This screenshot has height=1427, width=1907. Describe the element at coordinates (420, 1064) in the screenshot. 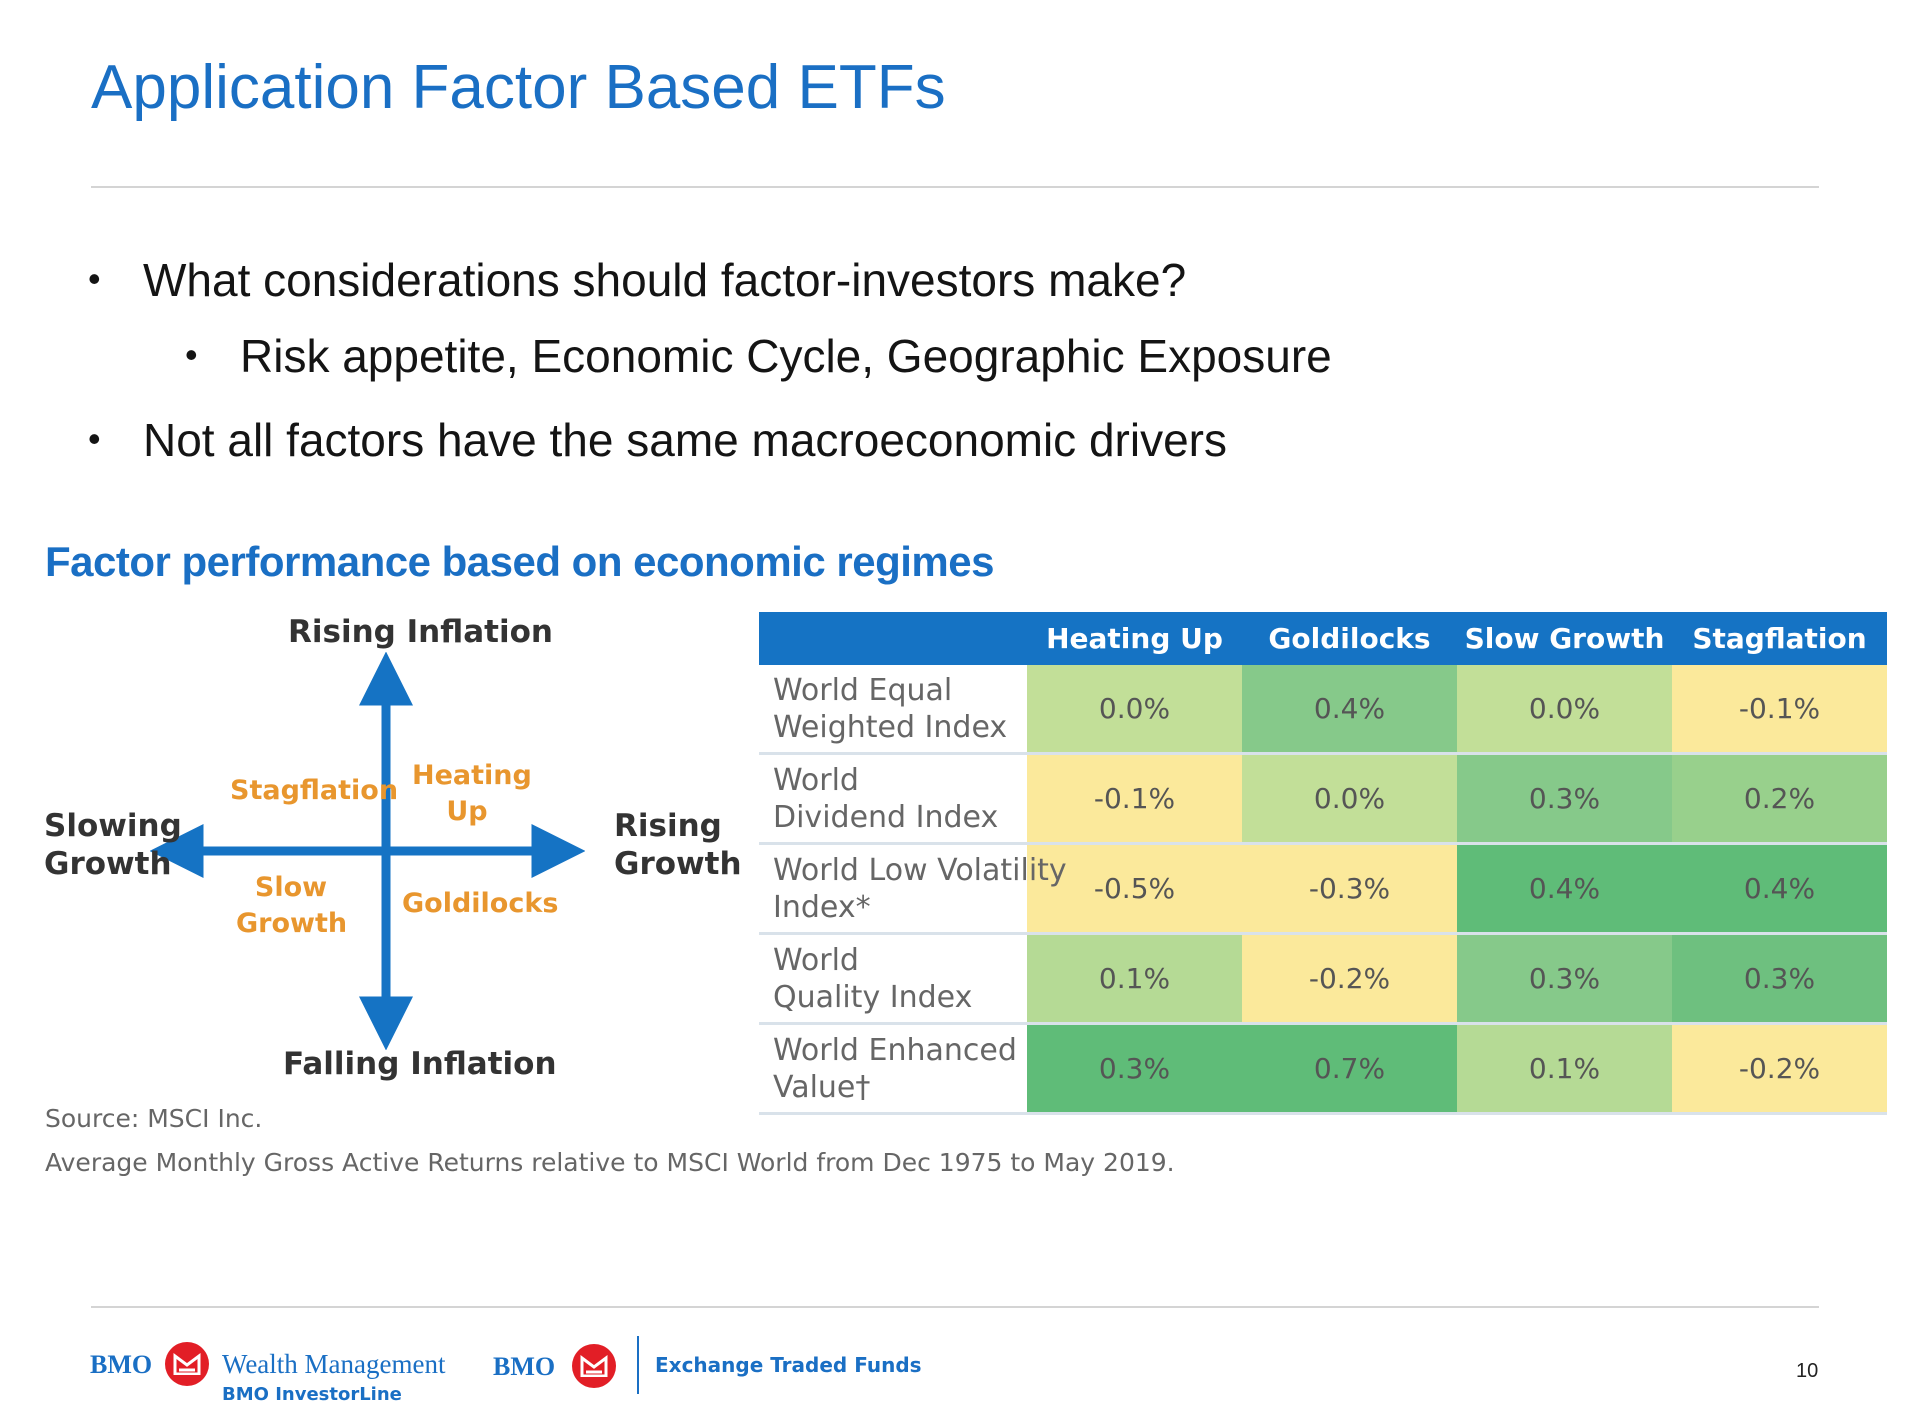

I see `axis-label-falling-inflation: Falling Inflation` at that location.